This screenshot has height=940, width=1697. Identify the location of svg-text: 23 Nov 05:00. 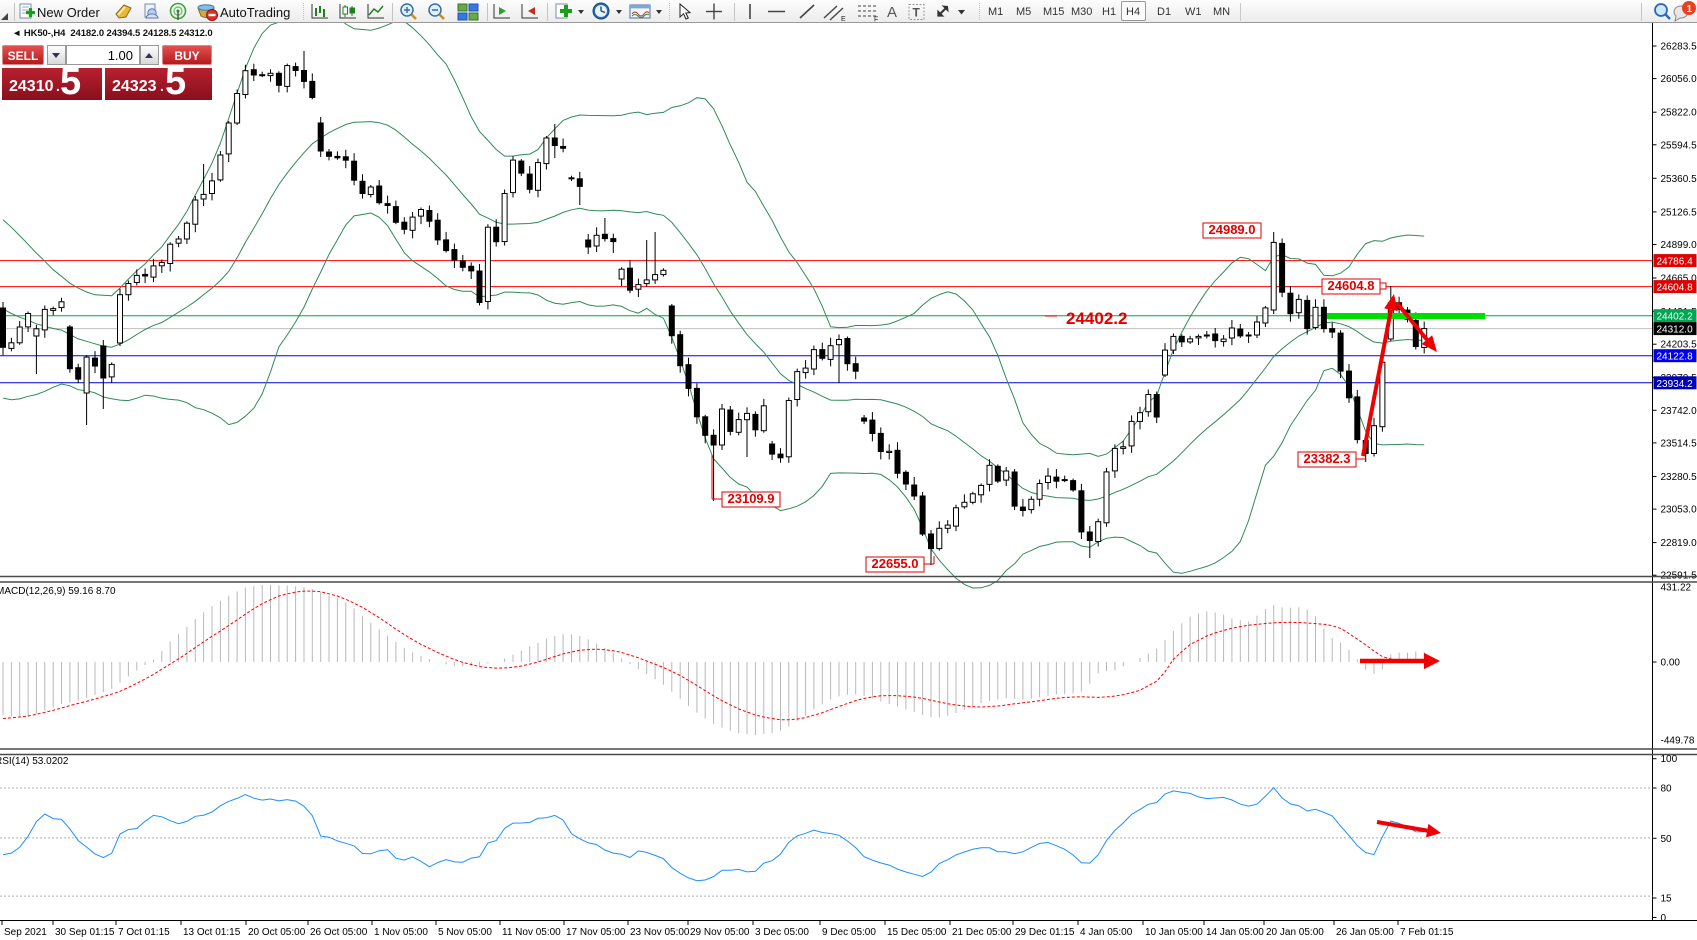
(660, 932).